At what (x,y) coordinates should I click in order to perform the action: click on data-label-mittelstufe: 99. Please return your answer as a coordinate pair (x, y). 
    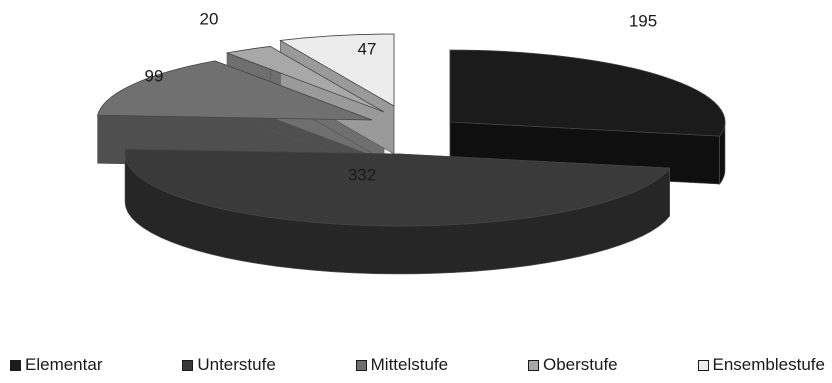
    Looking at the image, I should click on (154, 75).